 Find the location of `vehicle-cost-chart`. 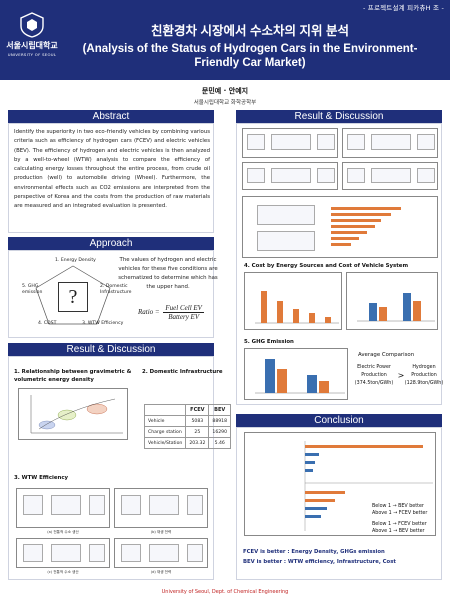

vehicle-cost-chart is located at coordinates (392, 301).